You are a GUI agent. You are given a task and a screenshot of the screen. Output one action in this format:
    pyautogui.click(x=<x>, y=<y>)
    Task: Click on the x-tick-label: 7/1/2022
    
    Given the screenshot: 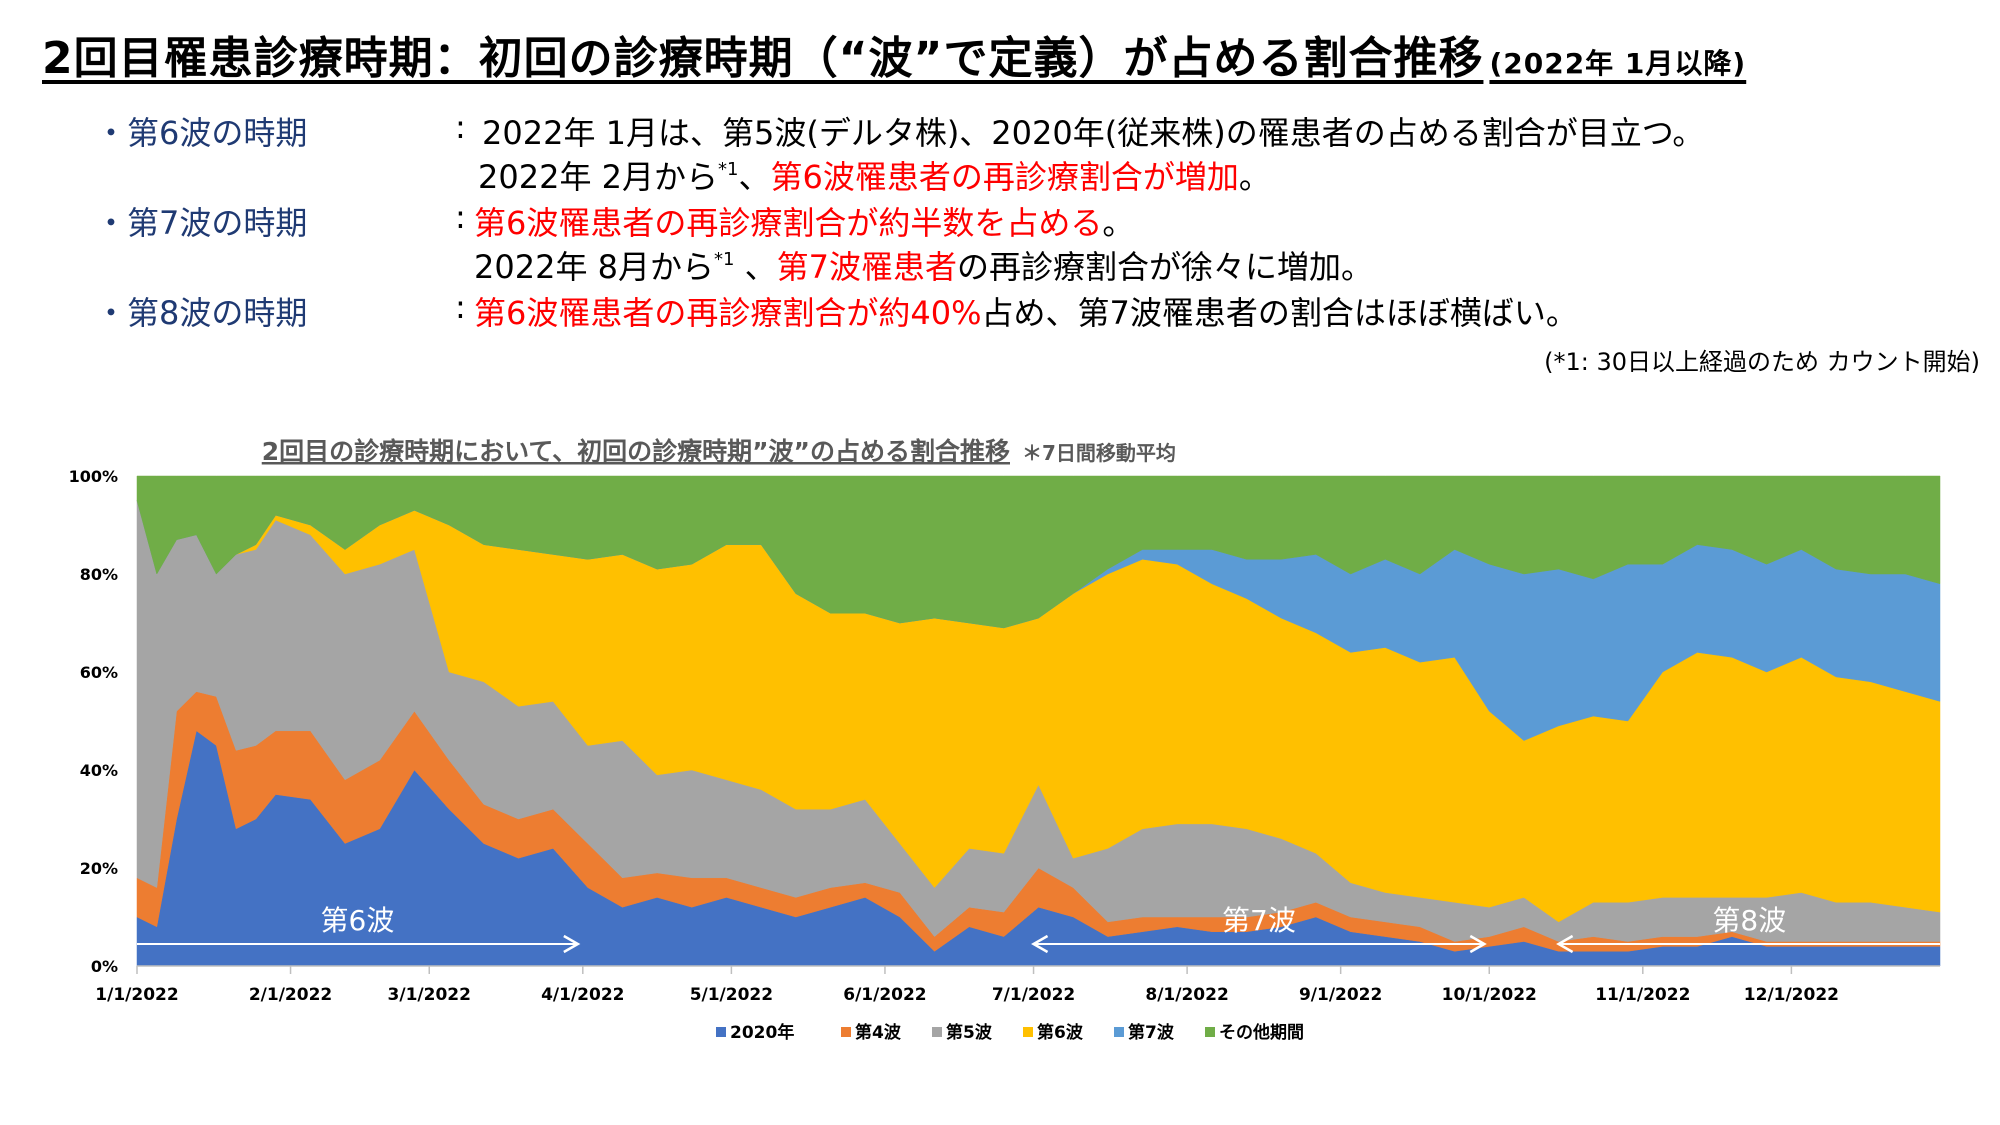 What is the action you would take?
    pyautogui.click(x=1033, y=995)
    